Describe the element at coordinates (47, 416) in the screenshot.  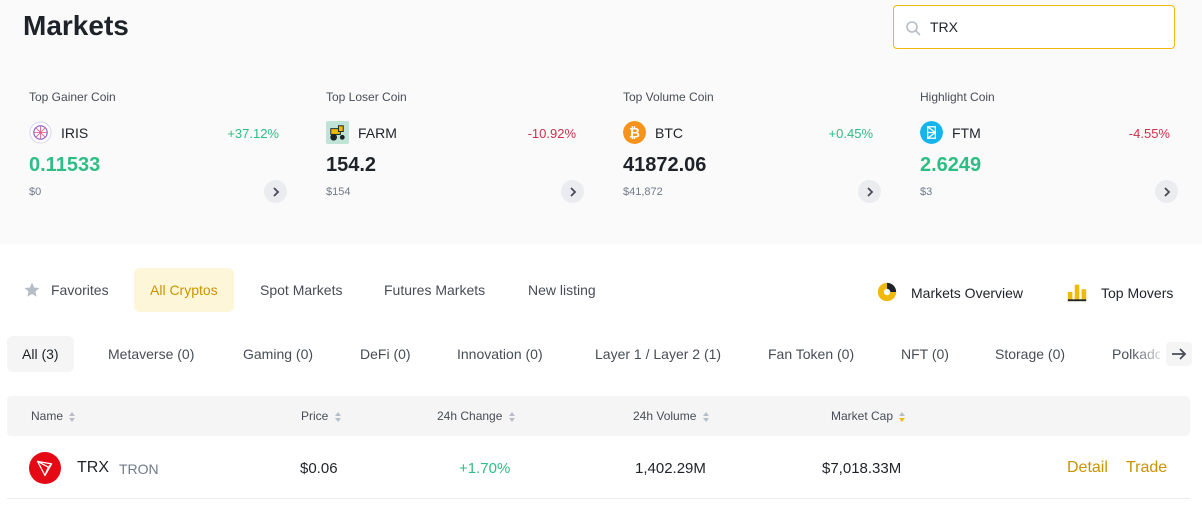
I see `column-label: Name` at that location.